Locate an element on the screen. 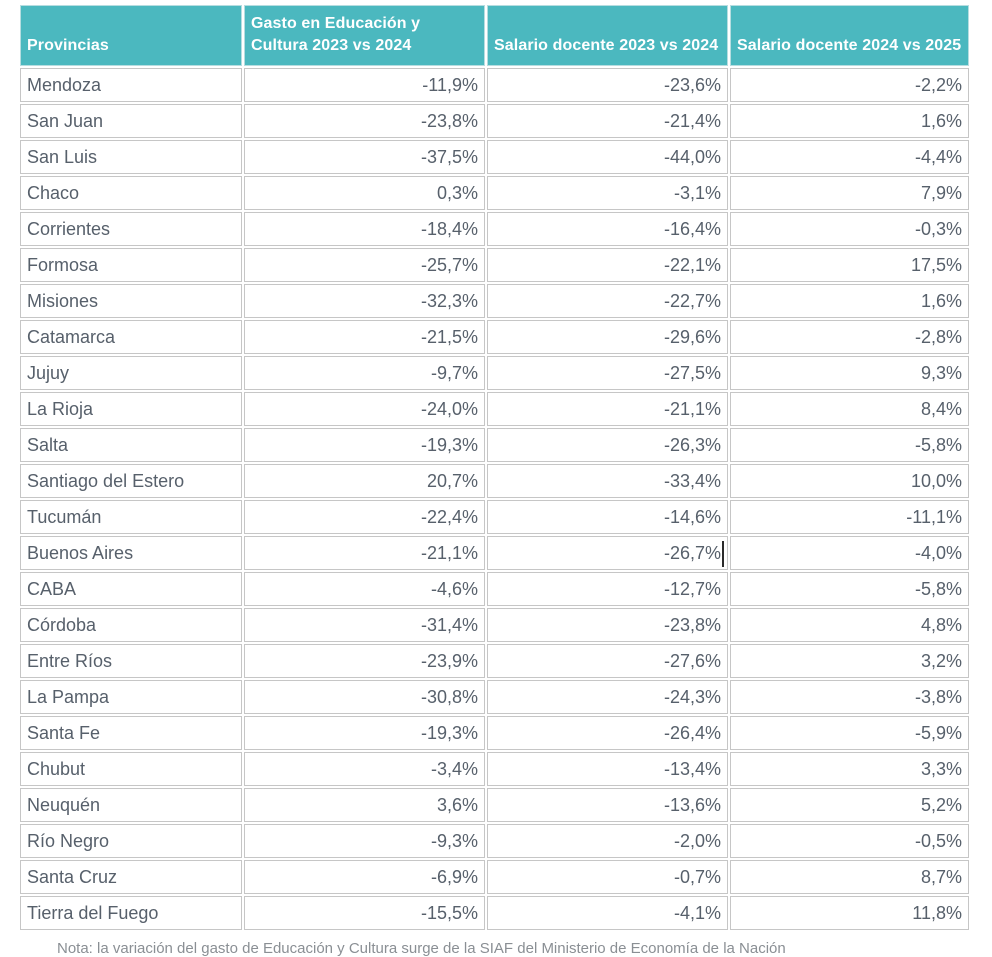 This screenshot has width=992, height=957. value-cell: -33,4% is located at coordinates (607, 481).